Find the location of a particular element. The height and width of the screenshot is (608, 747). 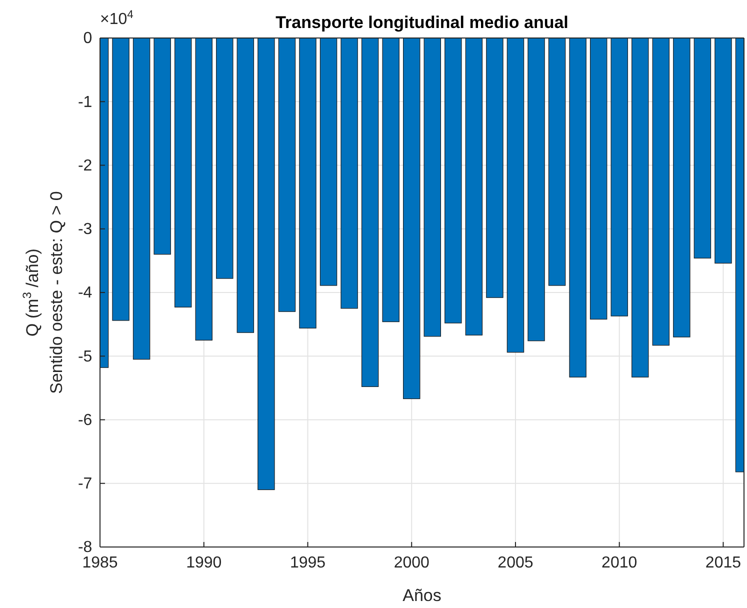

y-tick-label: -3 is located at coordinates (85, 229).